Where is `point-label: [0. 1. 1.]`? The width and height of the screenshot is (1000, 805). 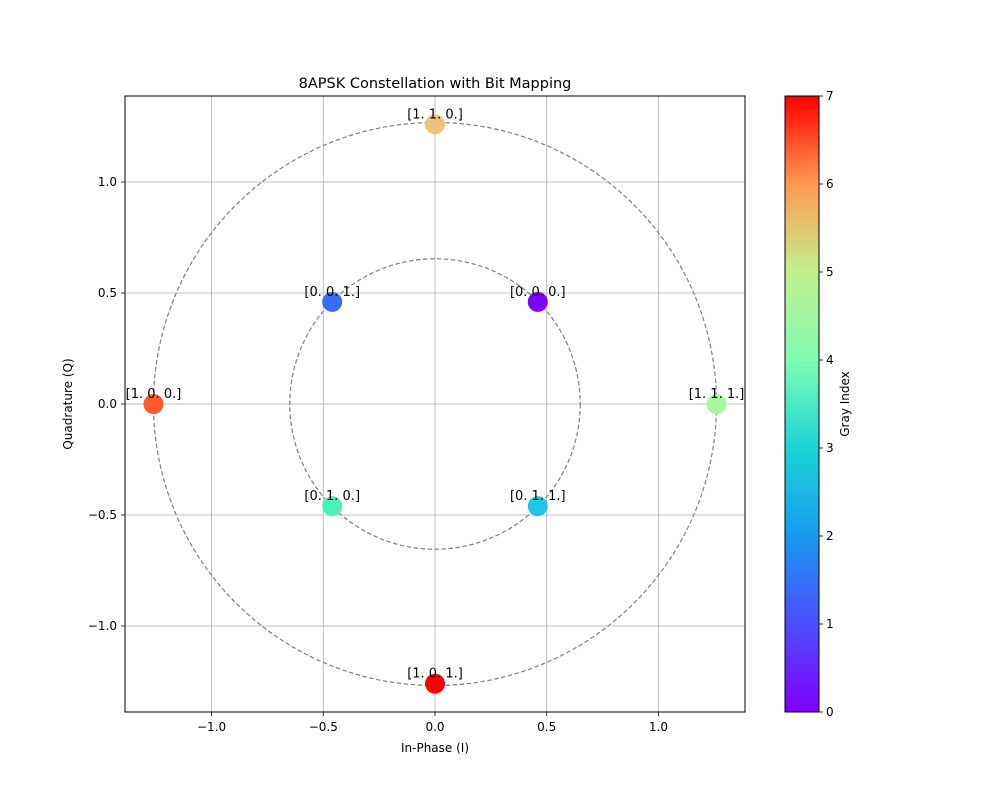
point-label: [0. 1. 1.] is located at coordinates (538, 496).